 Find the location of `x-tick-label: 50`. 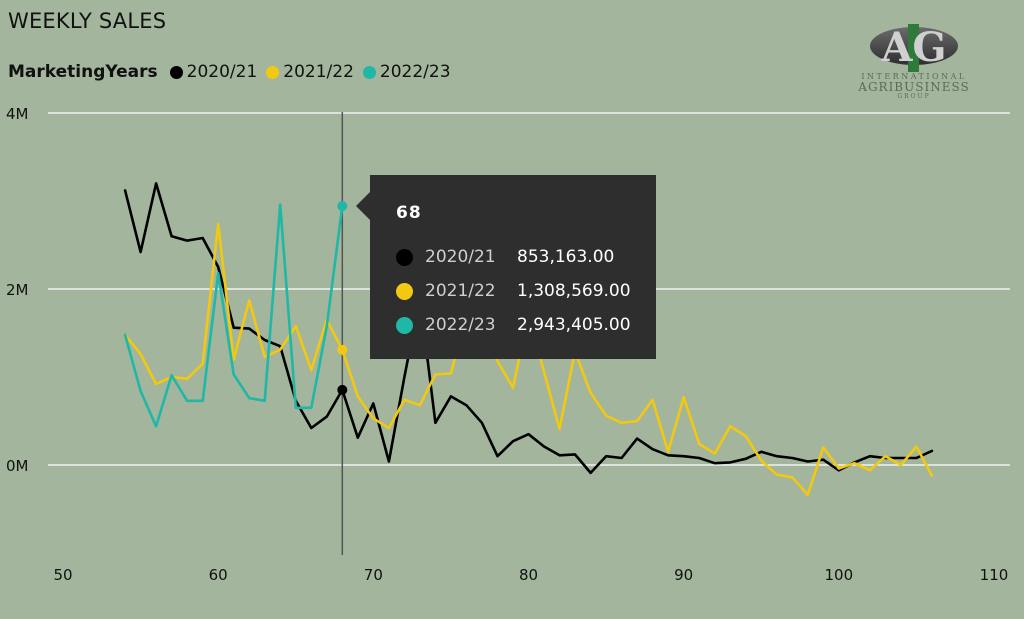

x-tick-label: 50 is located at coordinates (62, 575).